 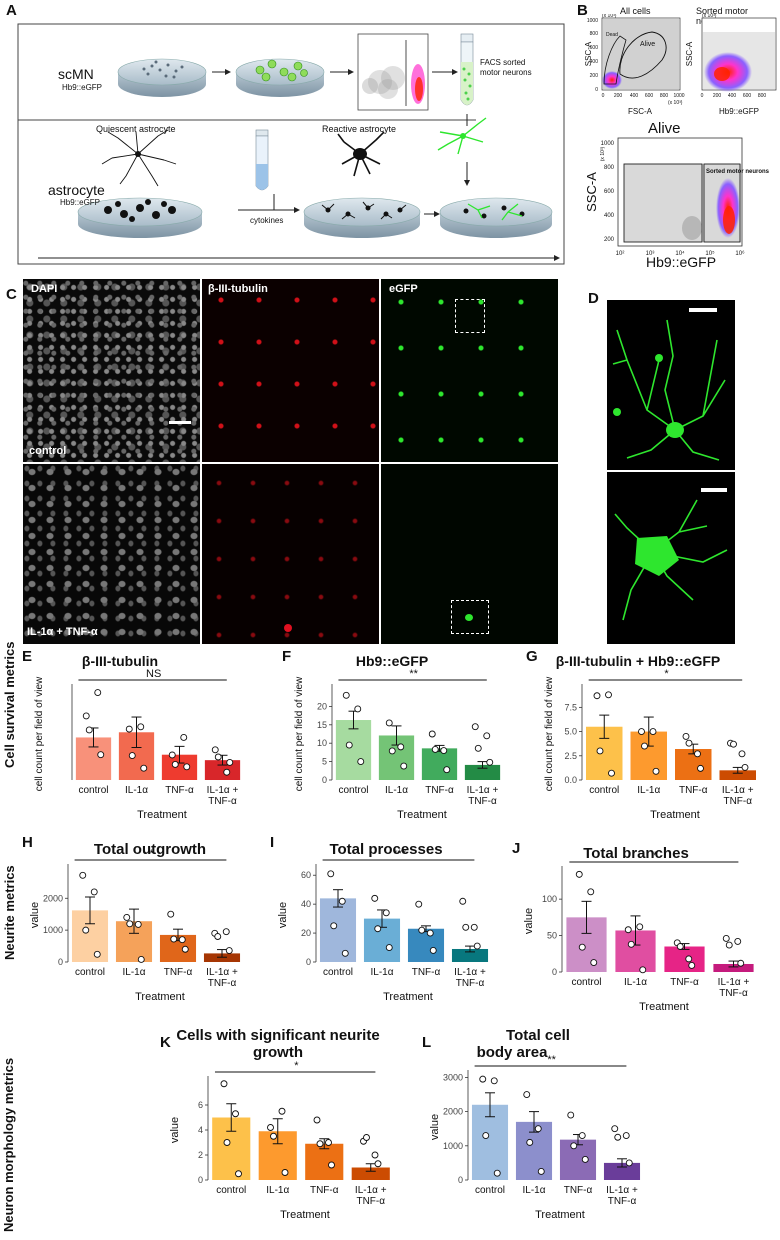 What do you see at coordinates (200, 1180) in the screenshot?
I see `ytick-label-k-0: 0` at bounding box center [200, 1180].